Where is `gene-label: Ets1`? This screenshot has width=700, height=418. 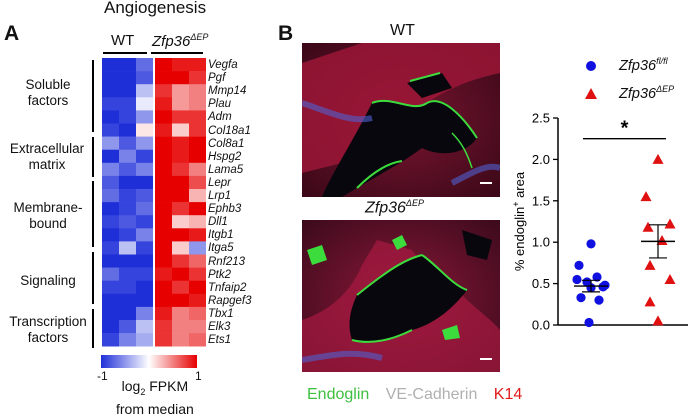 gene-label: Ets1 is located at coordinates (220, 340).